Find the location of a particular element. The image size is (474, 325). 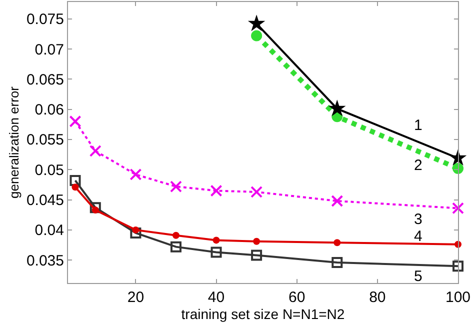

x-tick-label: 40 is located at coordinates (216, 297).